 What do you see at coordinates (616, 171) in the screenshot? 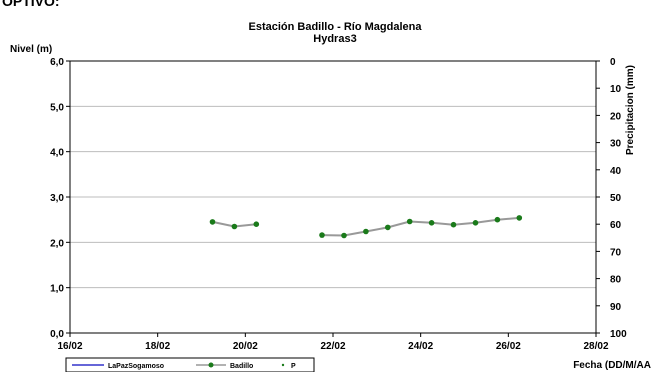
I see `y2-tick-label: 40` at bounding box center [616, 171].